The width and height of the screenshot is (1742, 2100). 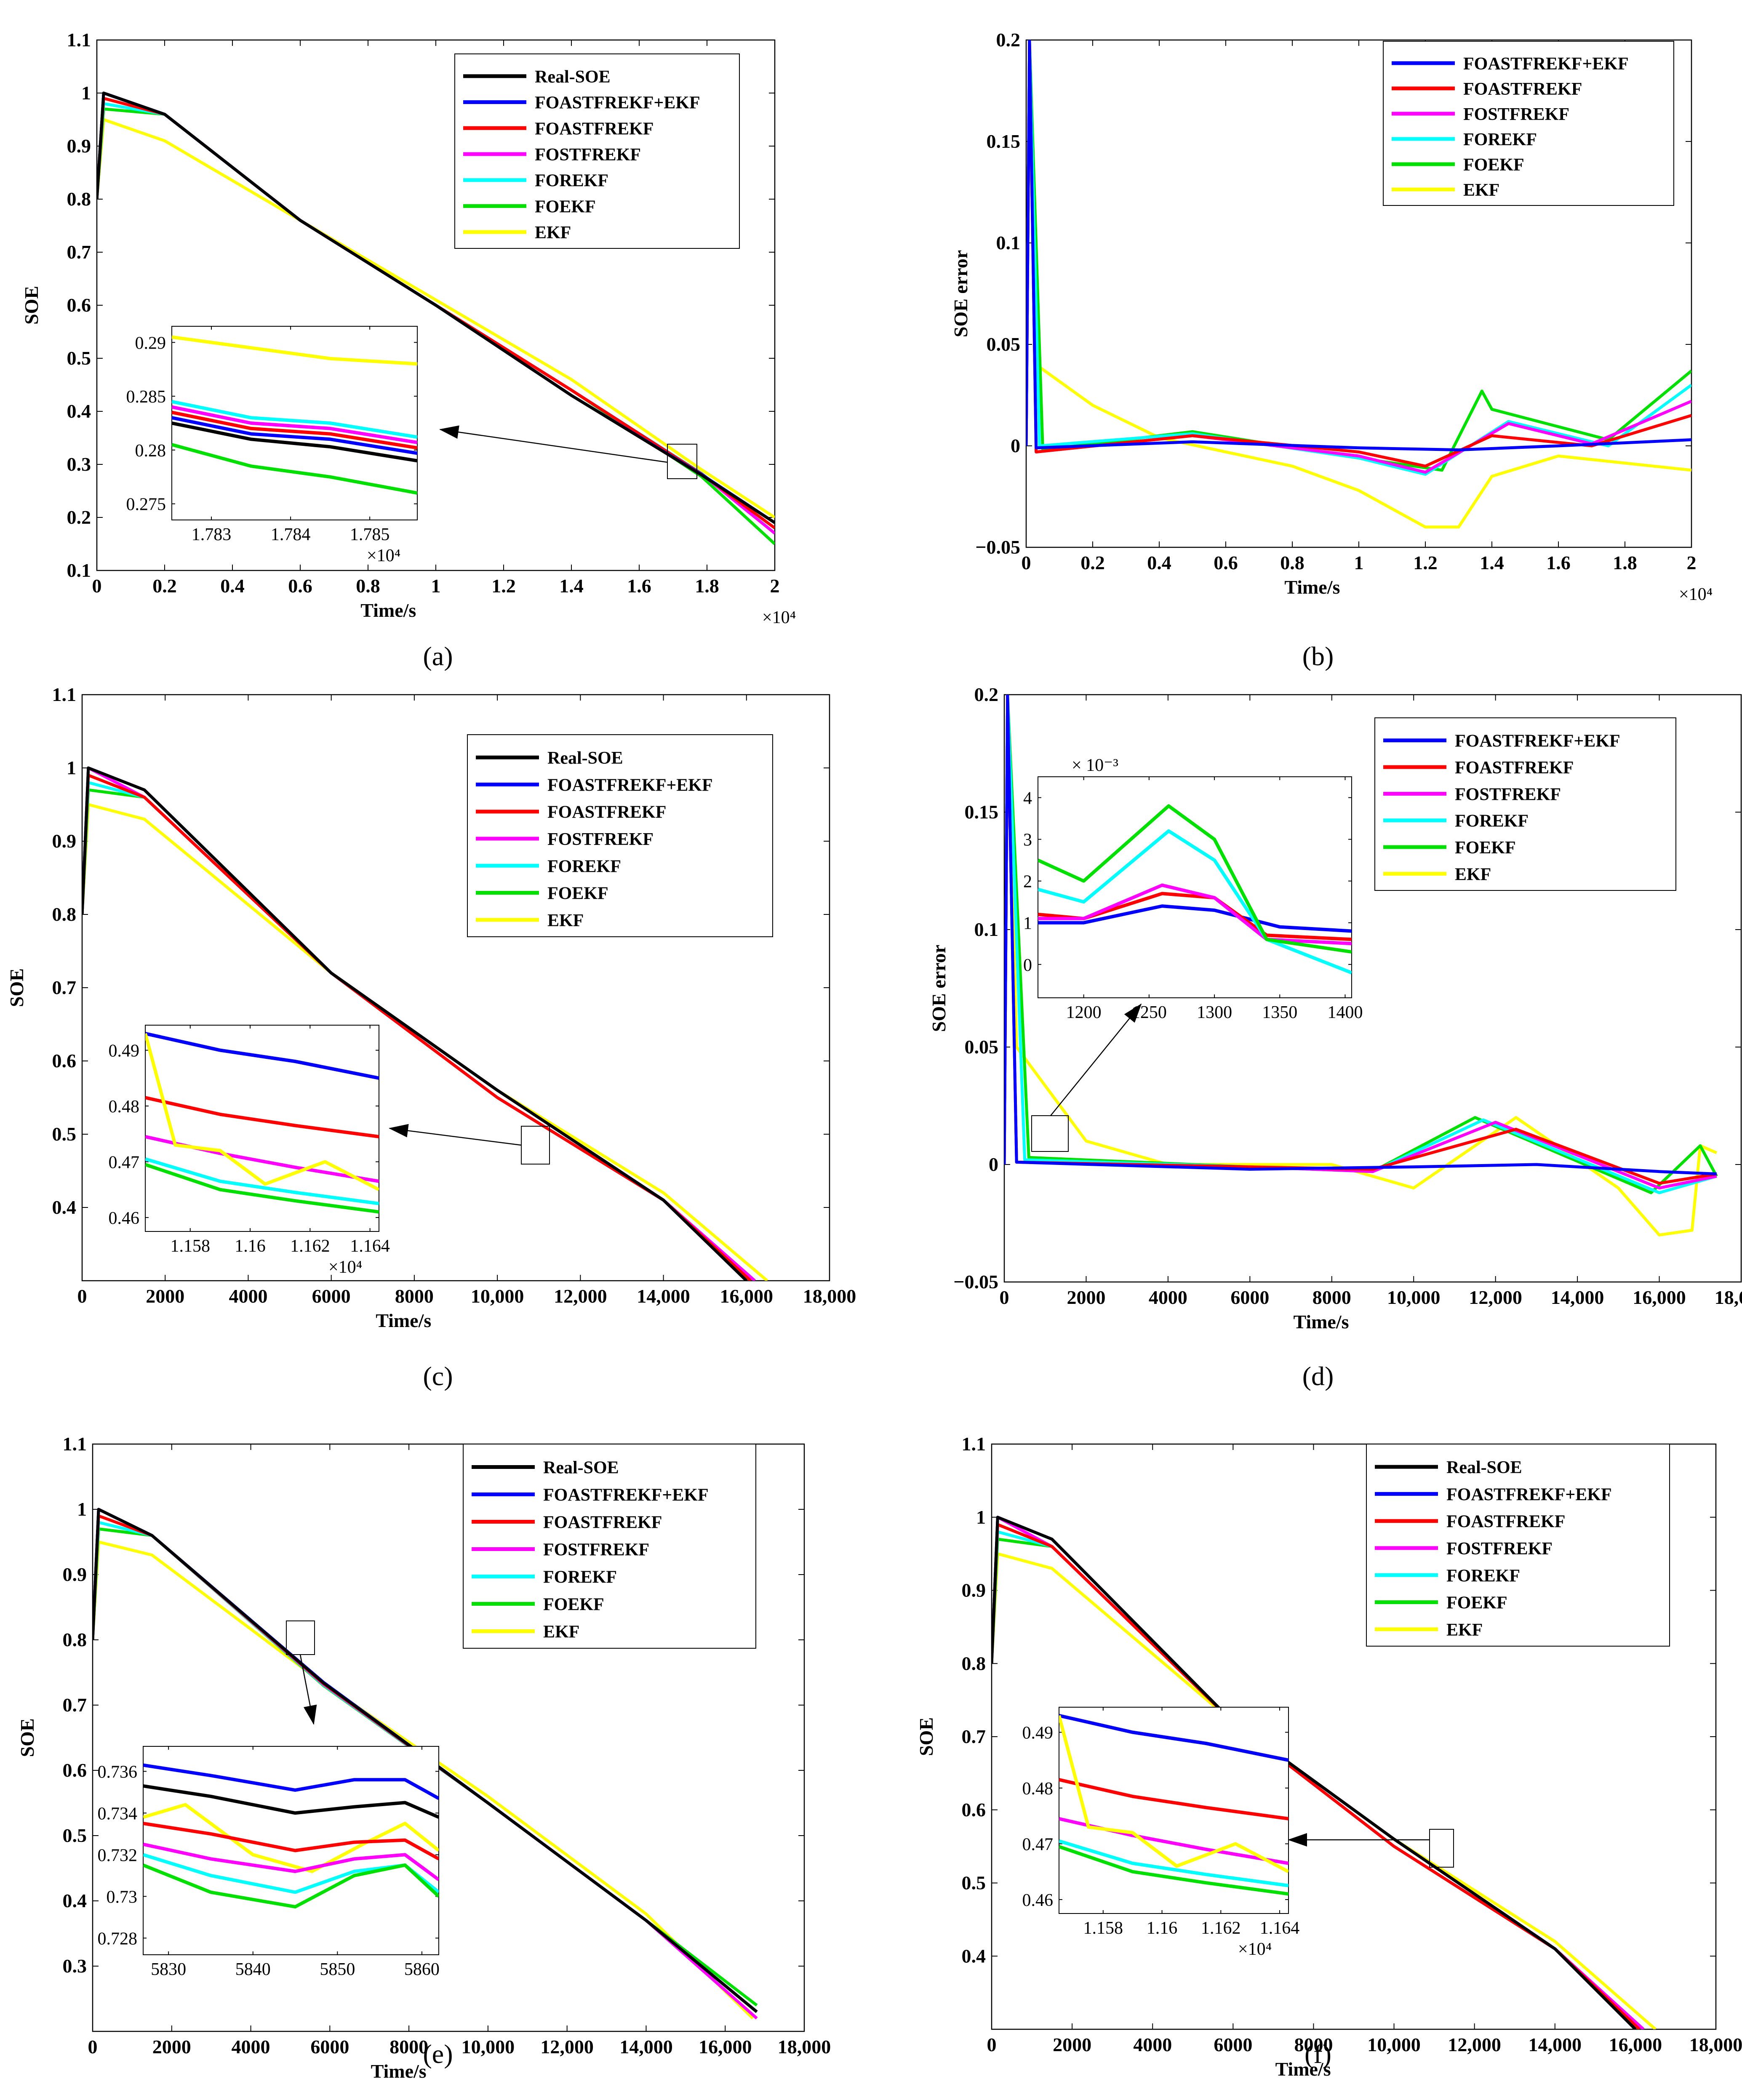 What do you see at coordinates (1092, 562) in the screenshot?
I see `x-tick-label: 0.2` at bounding box center [1092, 562].